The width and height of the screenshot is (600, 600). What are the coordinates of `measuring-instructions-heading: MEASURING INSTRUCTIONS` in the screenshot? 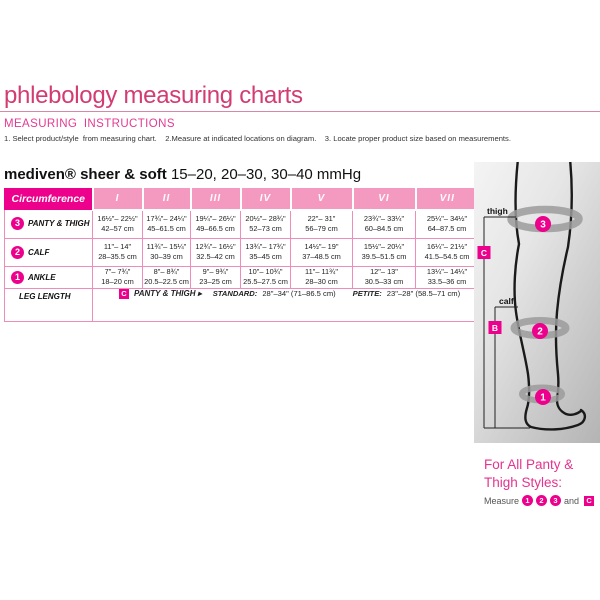 It's located at (89, 124).